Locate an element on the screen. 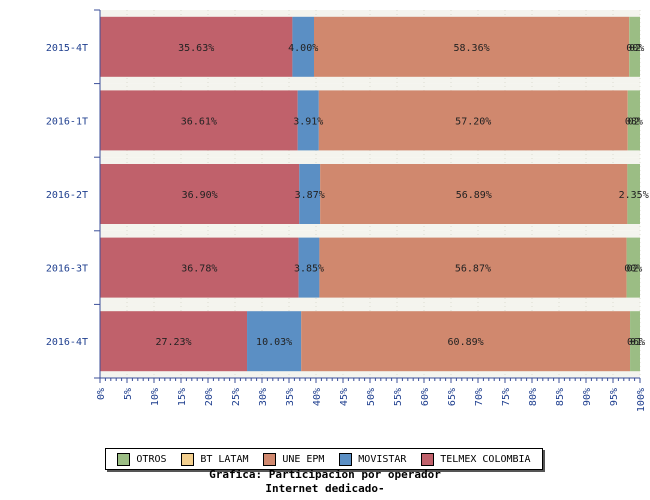 The height and width of the screenshot is (500, 650). bar-value-label: 08% is located at coordinates (634, 121).